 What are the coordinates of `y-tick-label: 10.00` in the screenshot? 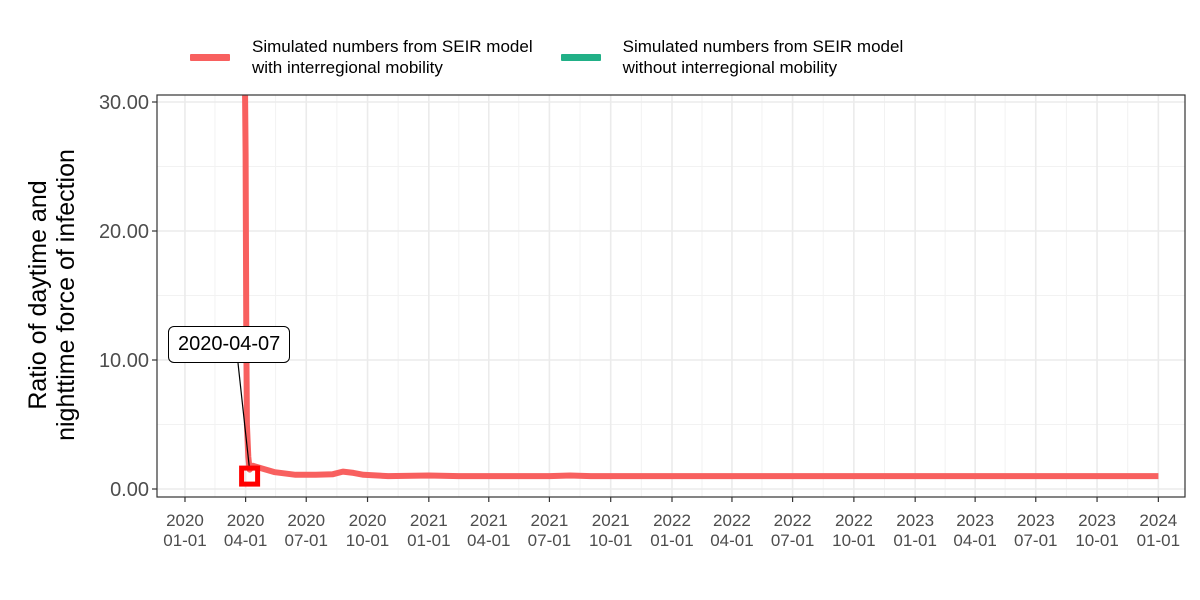 It's located at (124, 361).